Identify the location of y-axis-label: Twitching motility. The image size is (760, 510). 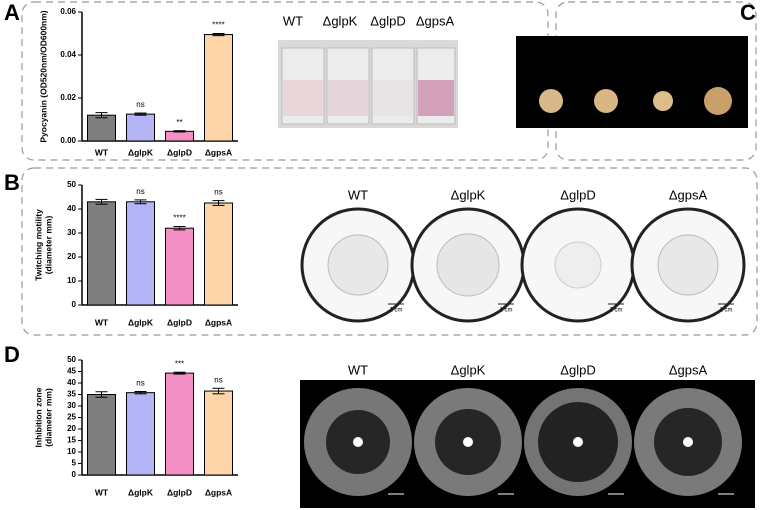
(38, 245).